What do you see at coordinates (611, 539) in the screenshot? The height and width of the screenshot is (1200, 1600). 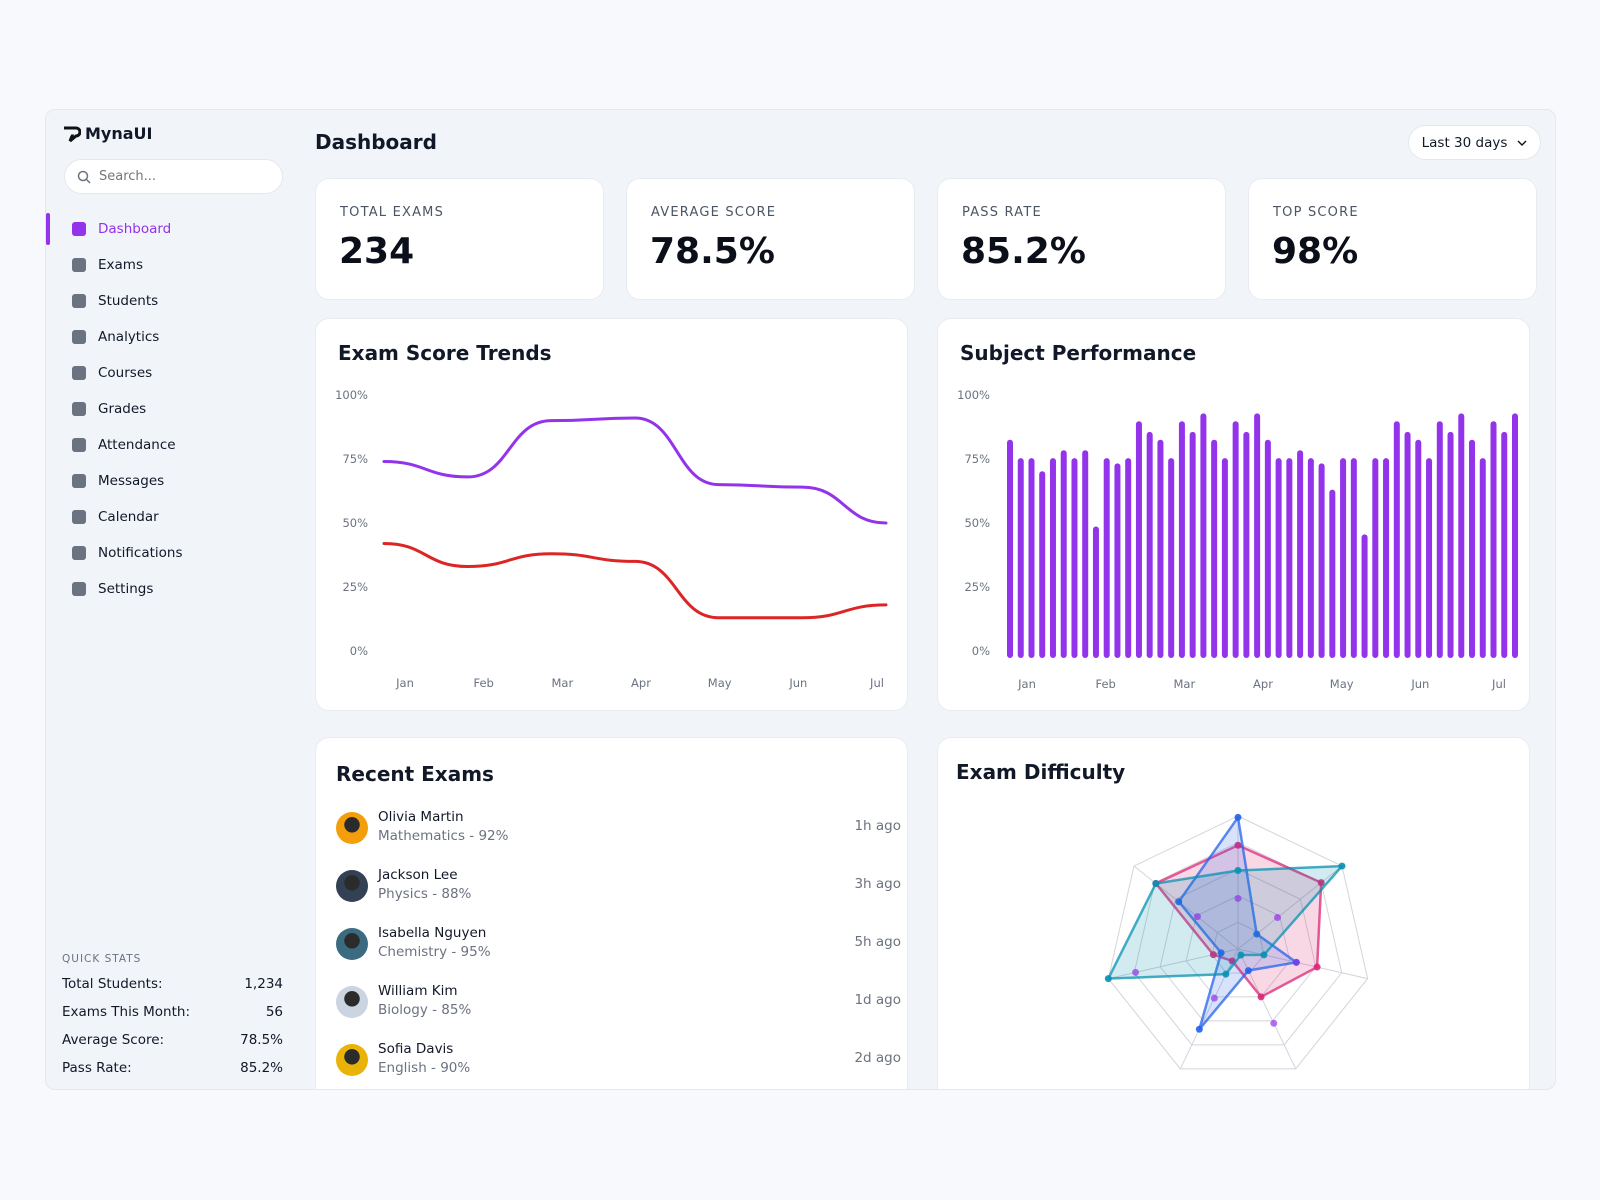 I see `line-chart: 0% 25% 50% 75% 100% Jan Feb Mar Apr May Jun Jul` at bounding box center [611, 539].